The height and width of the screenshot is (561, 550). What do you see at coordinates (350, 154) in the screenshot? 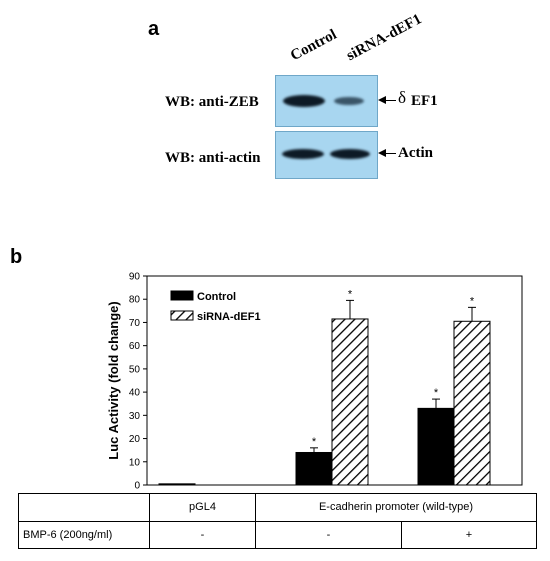
I see `actin-band-sirna` at bounding box center [350, 154].